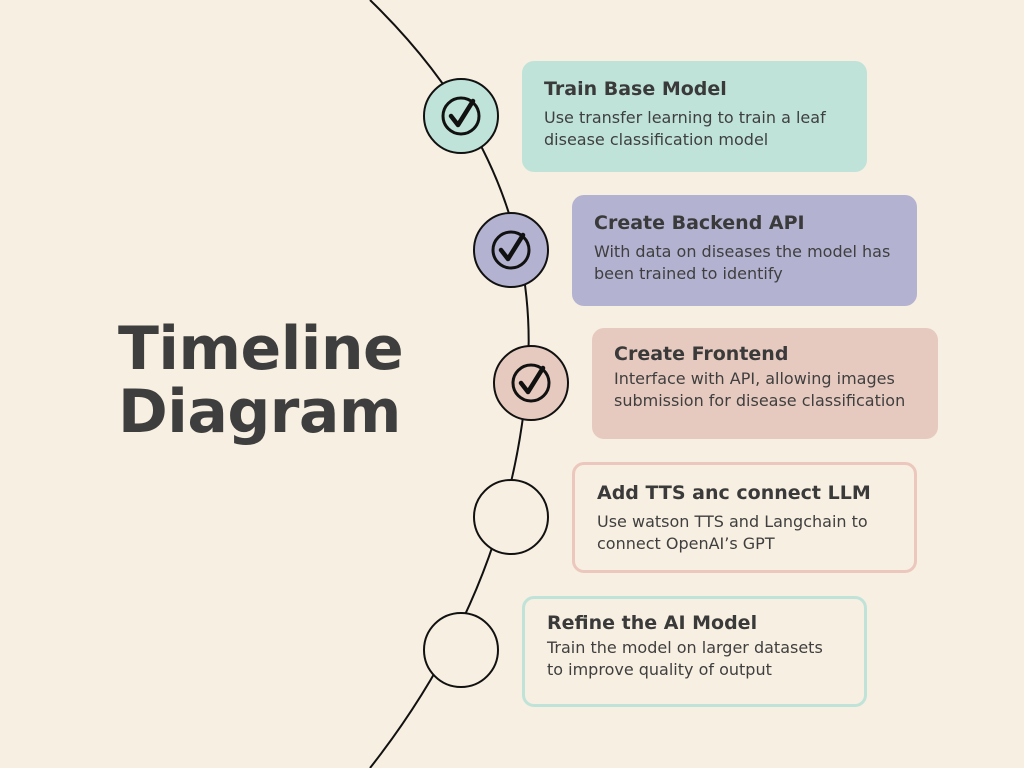 The height and width of the screenshot is (768, 1024). I want to click on step-5-node, so click(461, 650).